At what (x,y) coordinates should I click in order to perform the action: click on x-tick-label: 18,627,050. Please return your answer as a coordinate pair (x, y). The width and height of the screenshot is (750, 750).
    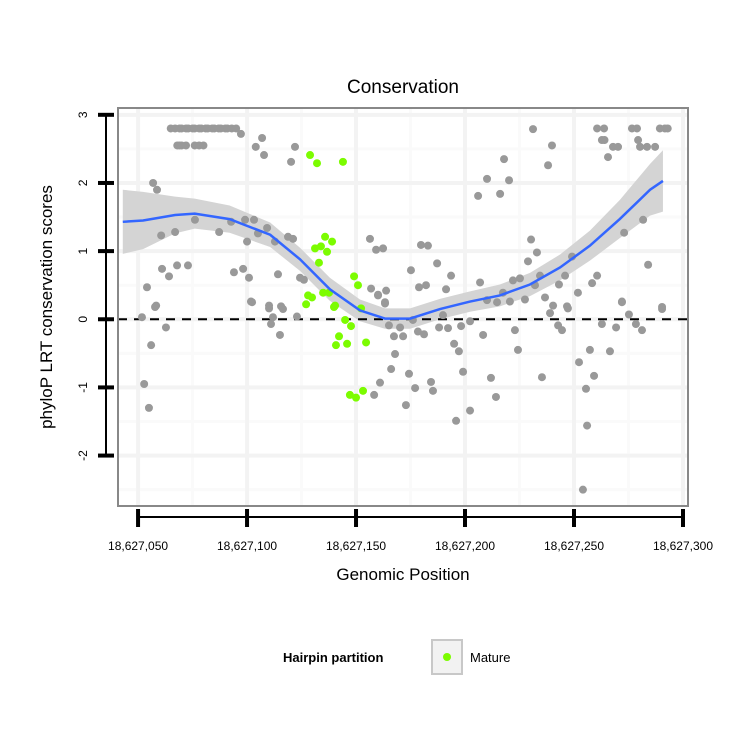
    Looking at the image, I should click on (138, 546).